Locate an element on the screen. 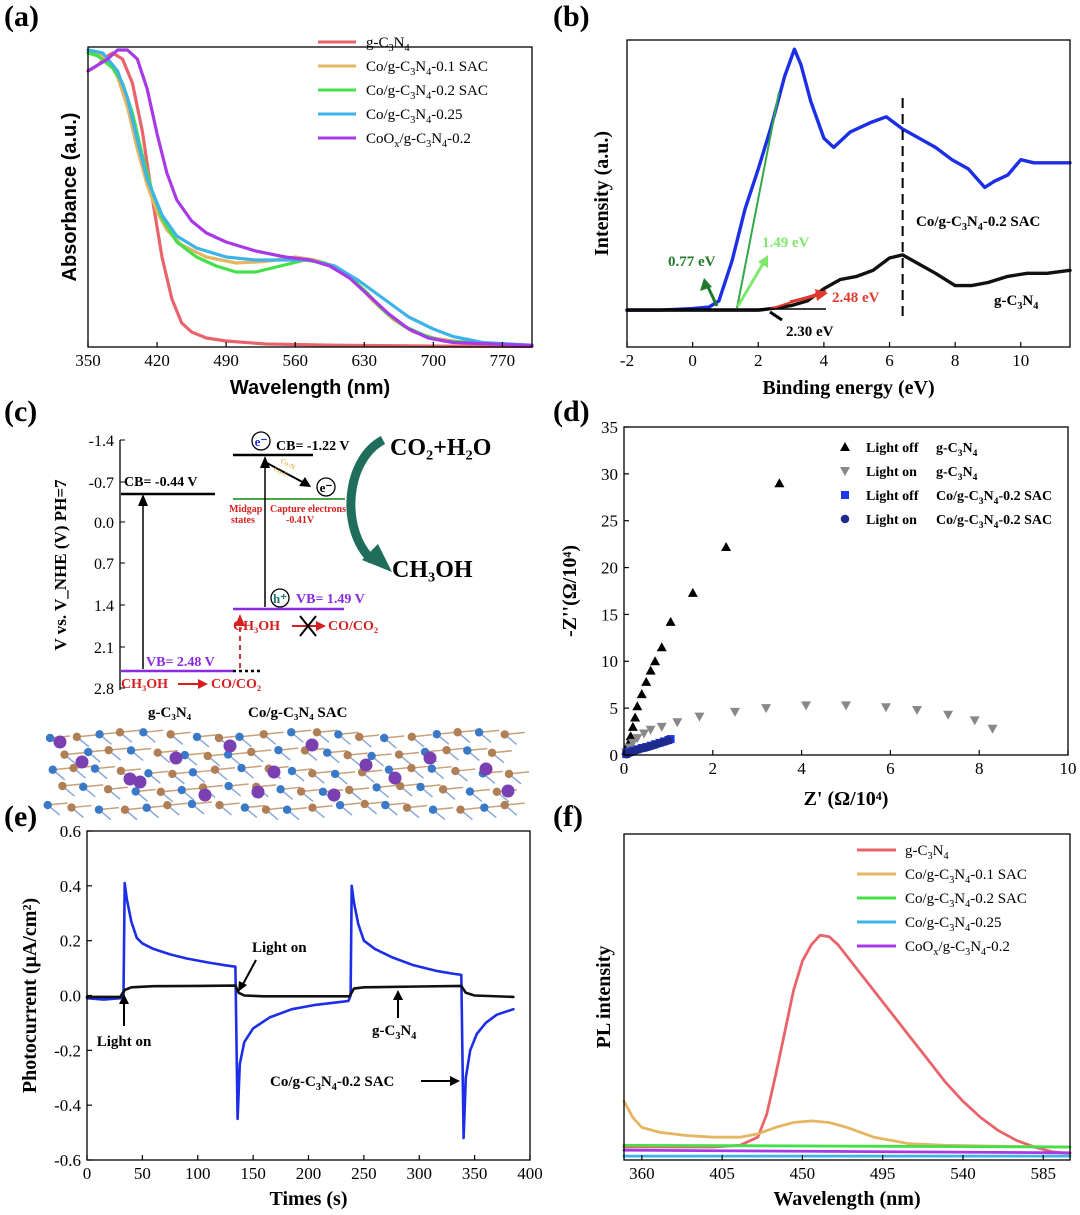  y-axis-title: PL intensity is located at coordinates (604, 997).